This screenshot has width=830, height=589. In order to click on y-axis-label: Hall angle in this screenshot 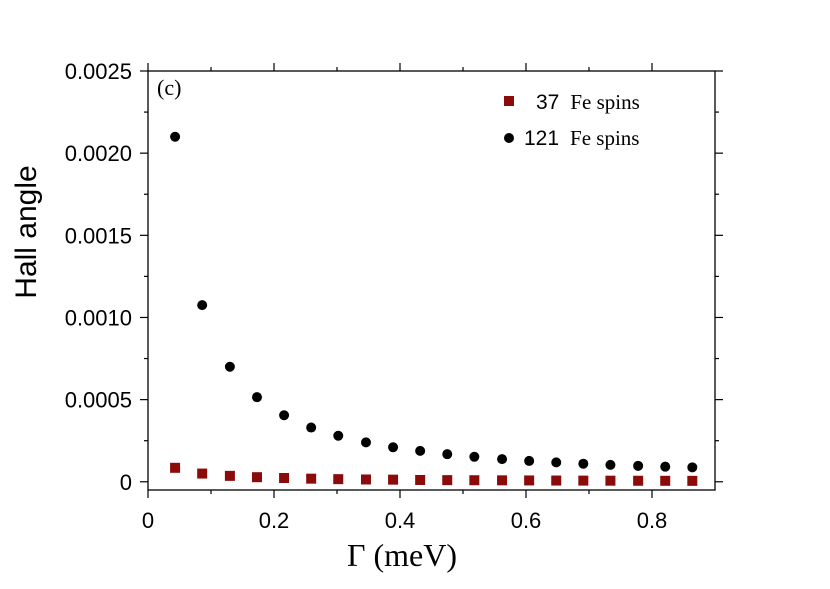, I will do `click(26, 231)`.